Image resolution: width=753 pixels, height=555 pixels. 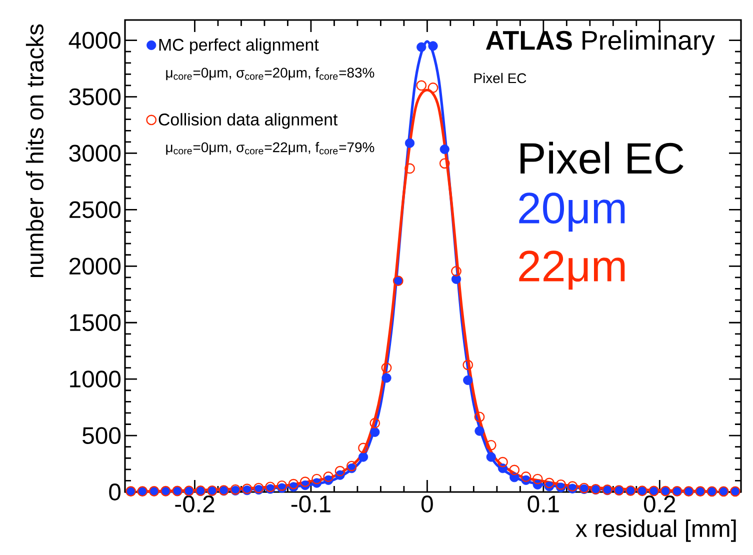 I want to click on y-tick-label: 1500, so click(x=95, y=323).